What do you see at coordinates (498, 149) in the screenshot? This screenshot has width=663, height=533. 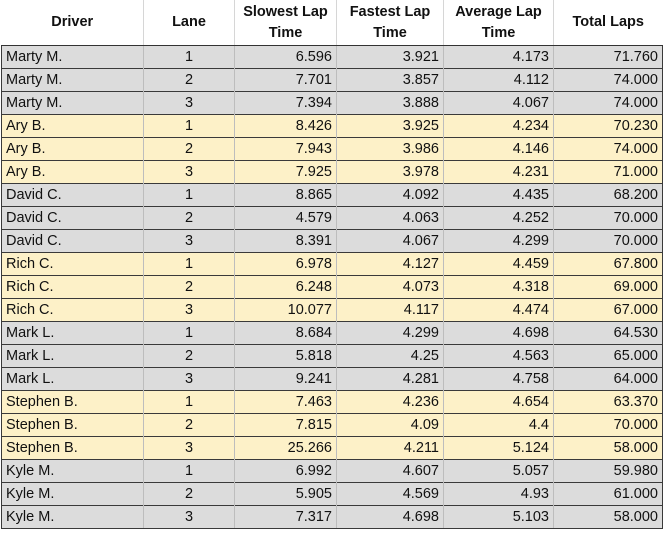 I see `cell-average-lap-time: 4.146` at bounding box center [498, 149].